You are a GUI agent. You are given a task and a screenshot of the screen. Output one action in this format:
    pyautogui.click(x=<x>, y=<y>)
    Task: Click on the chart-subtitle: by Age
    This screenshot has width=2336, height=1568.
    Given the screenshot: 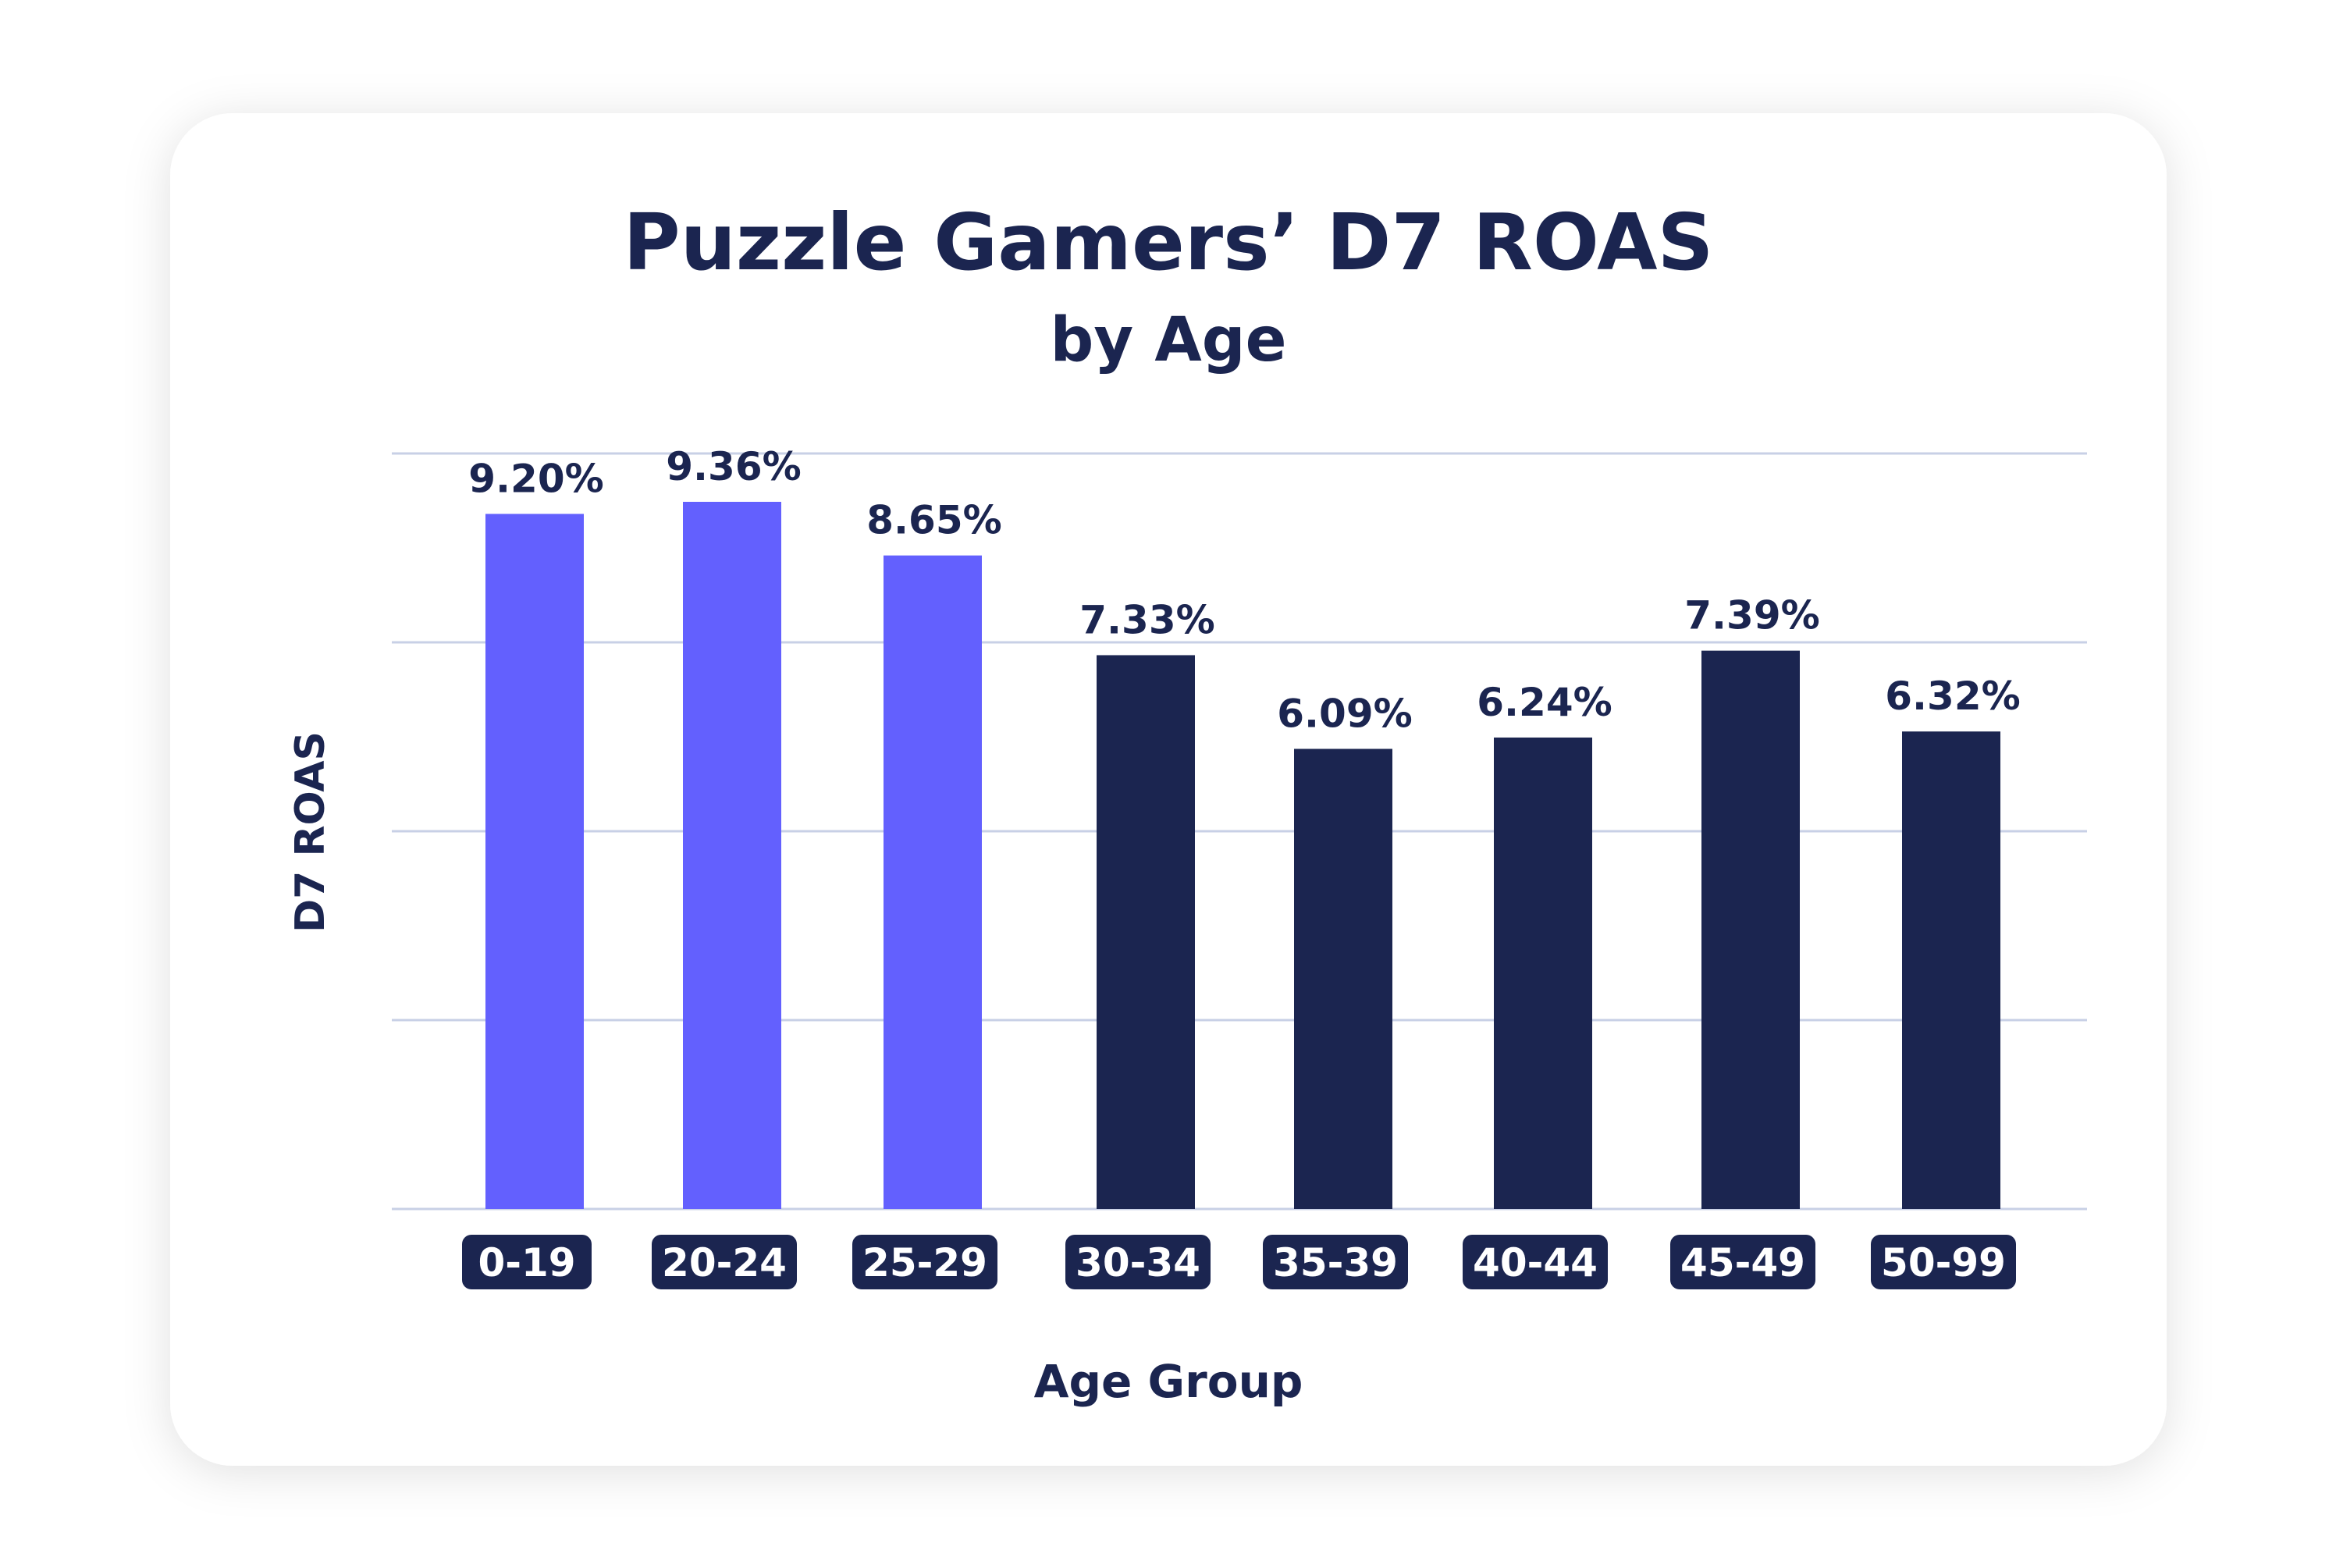 What is the action you would take?
    pyautogui.click(x=1169, y=340)
    